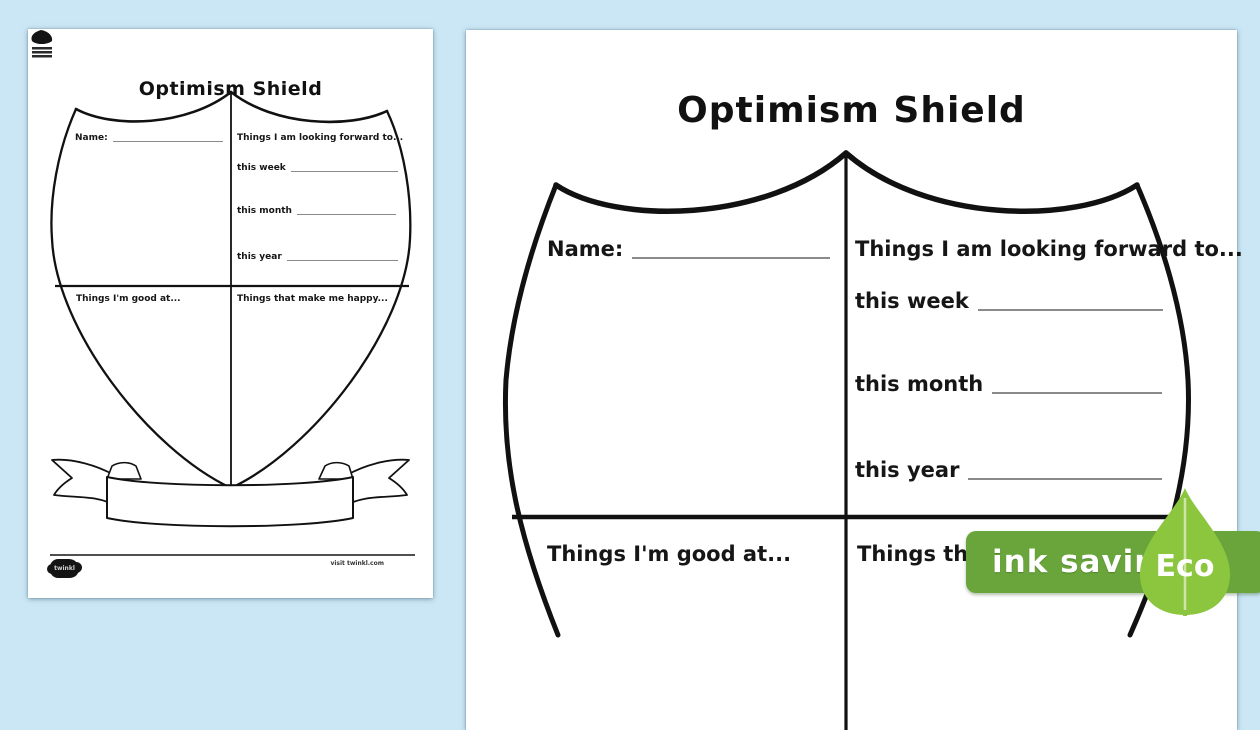 The height and width of the screenshot is (730, 1260). What do you see at coordinates (232, 555) in the screenshot?
I see `footer-divider-line` at bounding box center [232, 555].